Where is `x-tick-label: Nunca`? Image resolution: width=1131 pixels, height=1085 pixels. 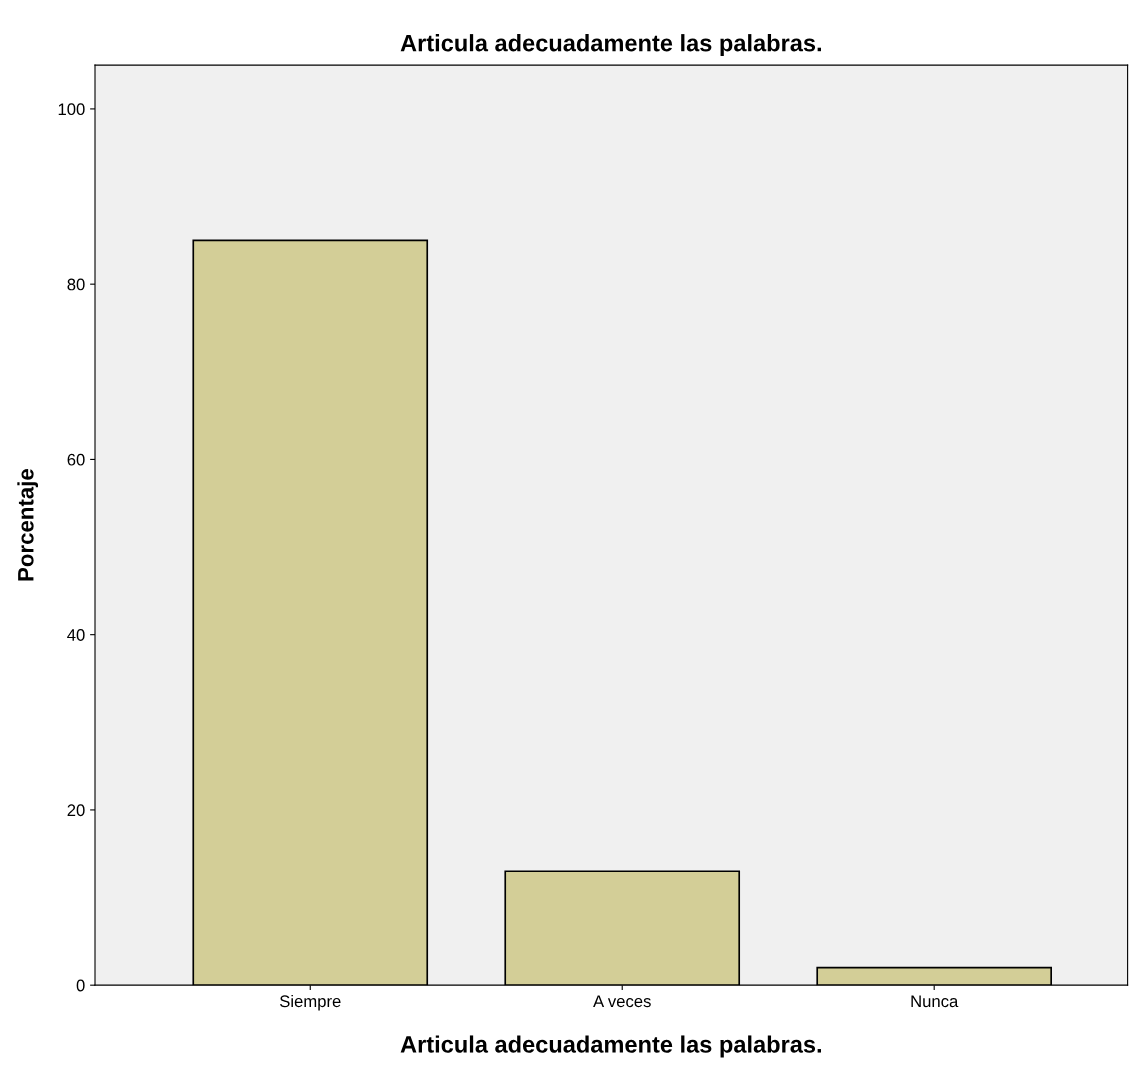
x-tick-label: Nunca is located at coordinates (935, 1001).